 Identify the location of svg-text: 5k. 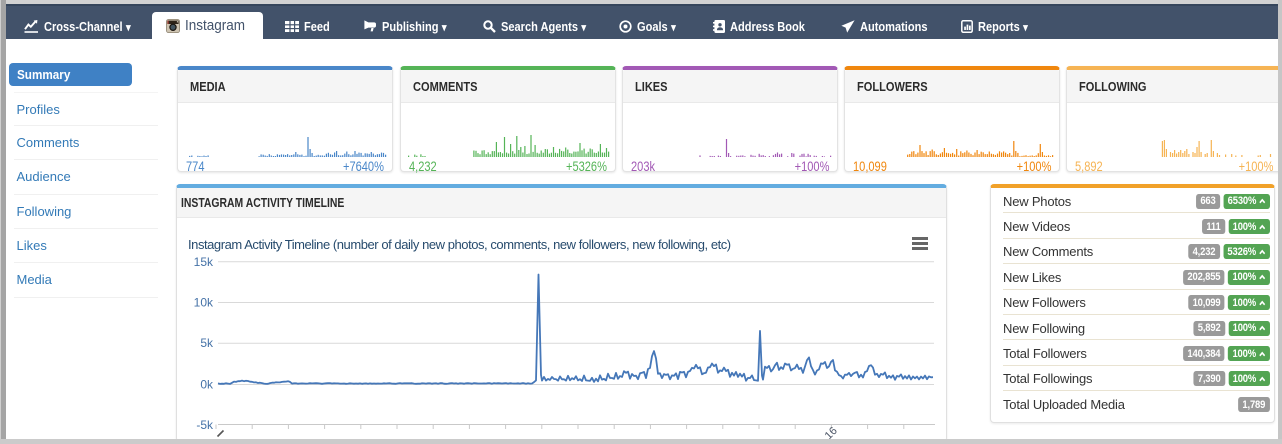
(207, 343).